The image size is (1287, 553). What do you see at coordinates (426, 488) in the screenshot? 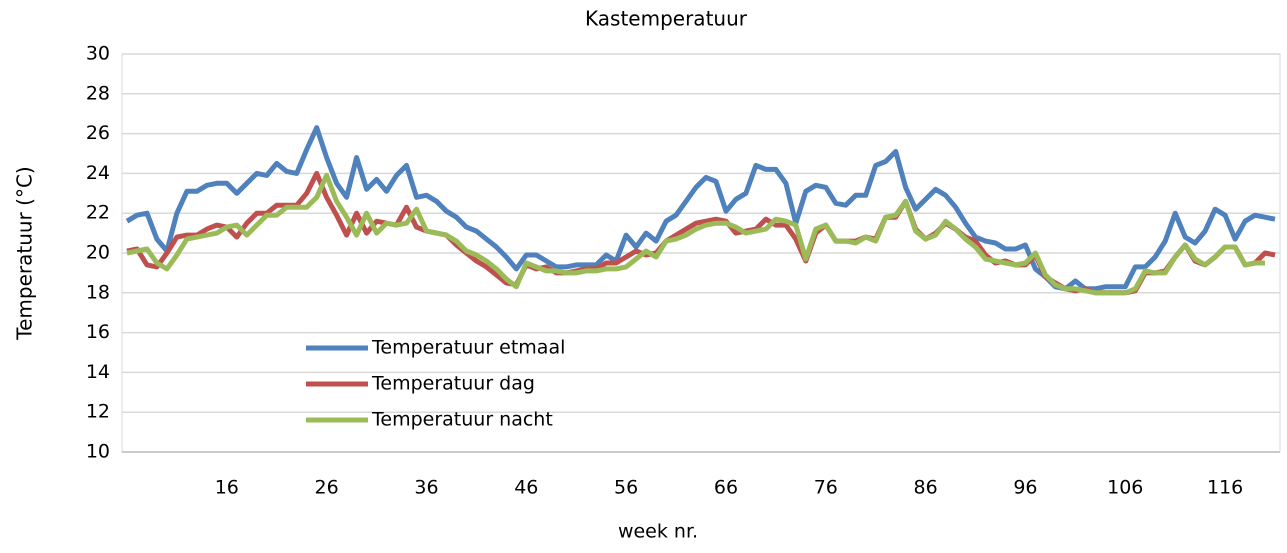
I see `x-tick-label: 36` at bounding box center [426, 488].